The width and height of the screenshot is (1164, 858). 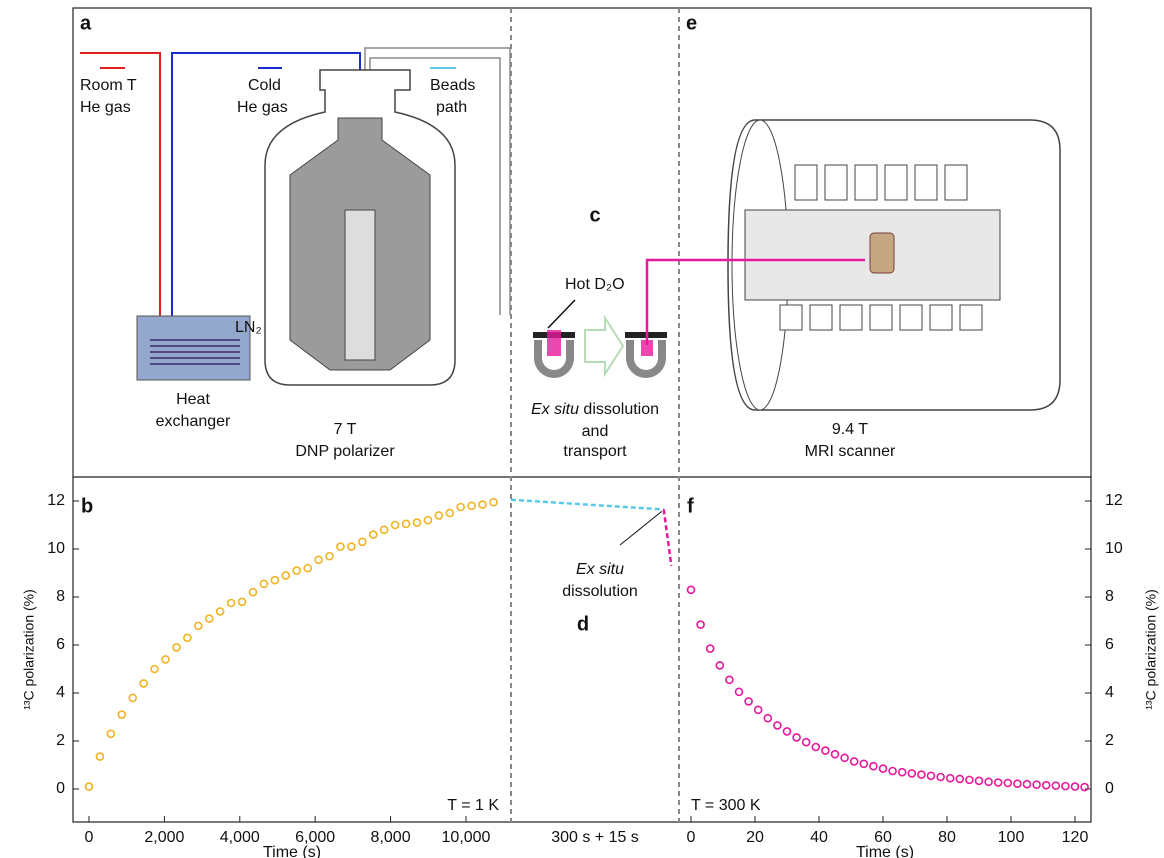 I want to click on y-tick-label: 10, so click(x=1114, y=548).